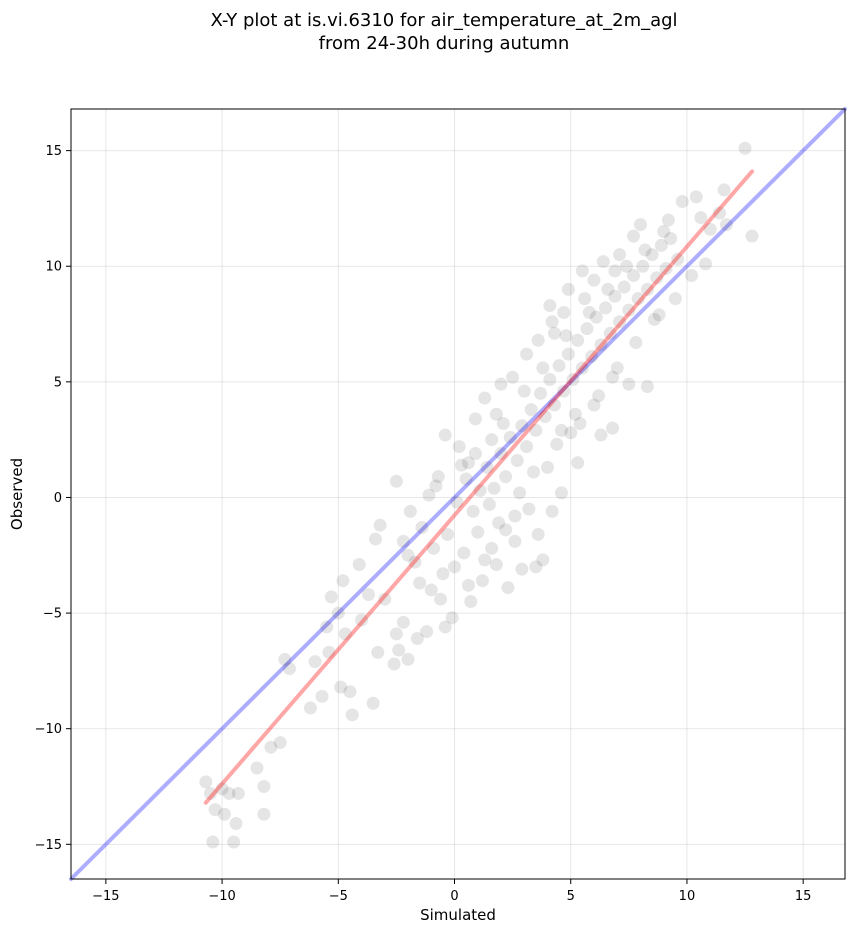 This screenshot has height=934, width=854. I want to click on y-tick-label: −10, so click(48, 729).